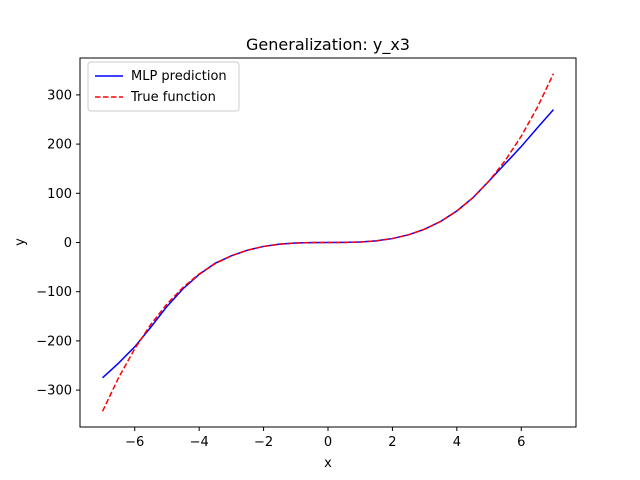  What do you see at coordinates (20, 242) in the screenshot?
I see `y-axis-label: y` at bounding box center [20, 242].